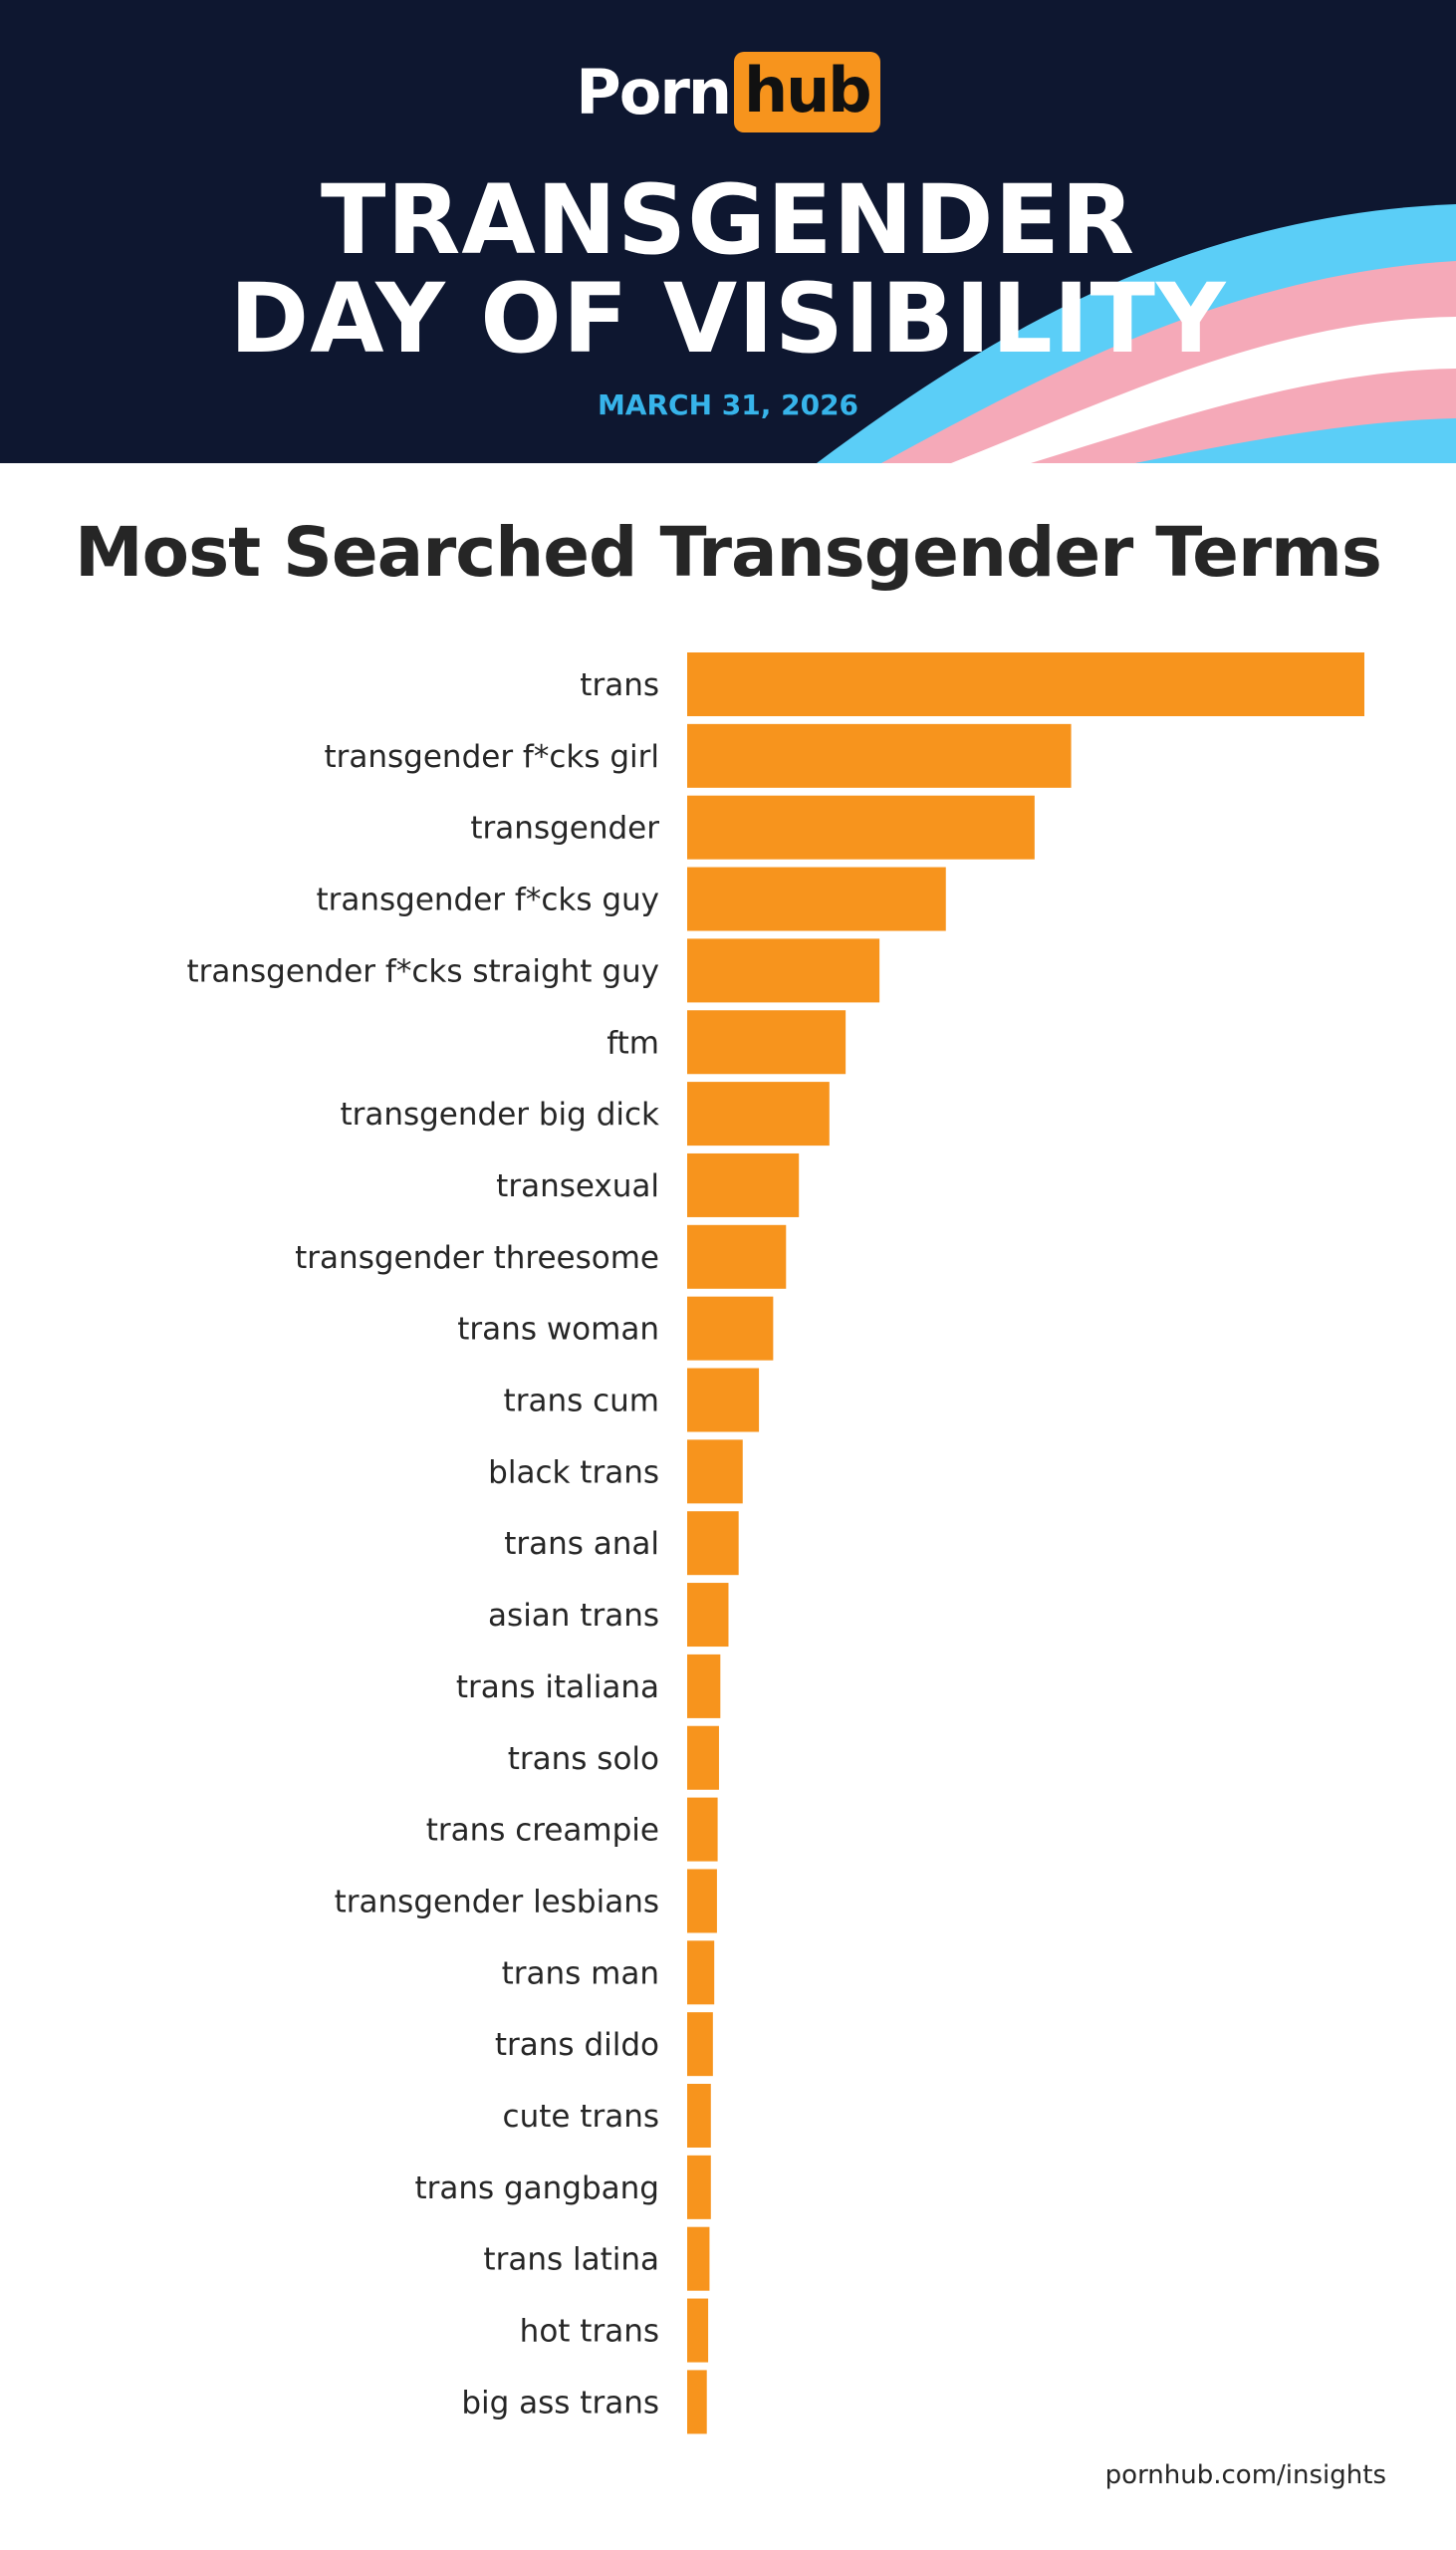 This screenshot has height=2550, width=1456. I want to click on category-label: transgender f*cks girl, so click(491, 757).